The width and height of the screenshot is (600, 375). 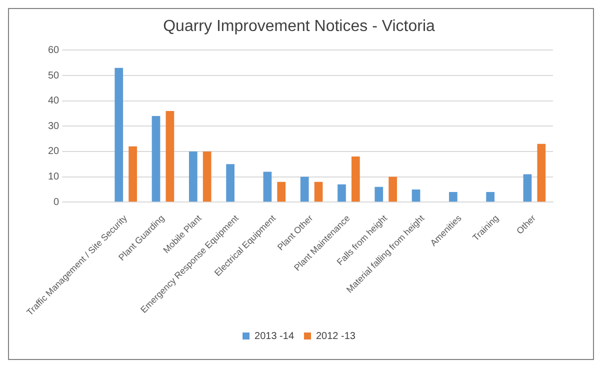 What do you see at coordinates (54, 101) in the screenshot?
I see `y-tick-label: 40` at bounding box center [54, 101].